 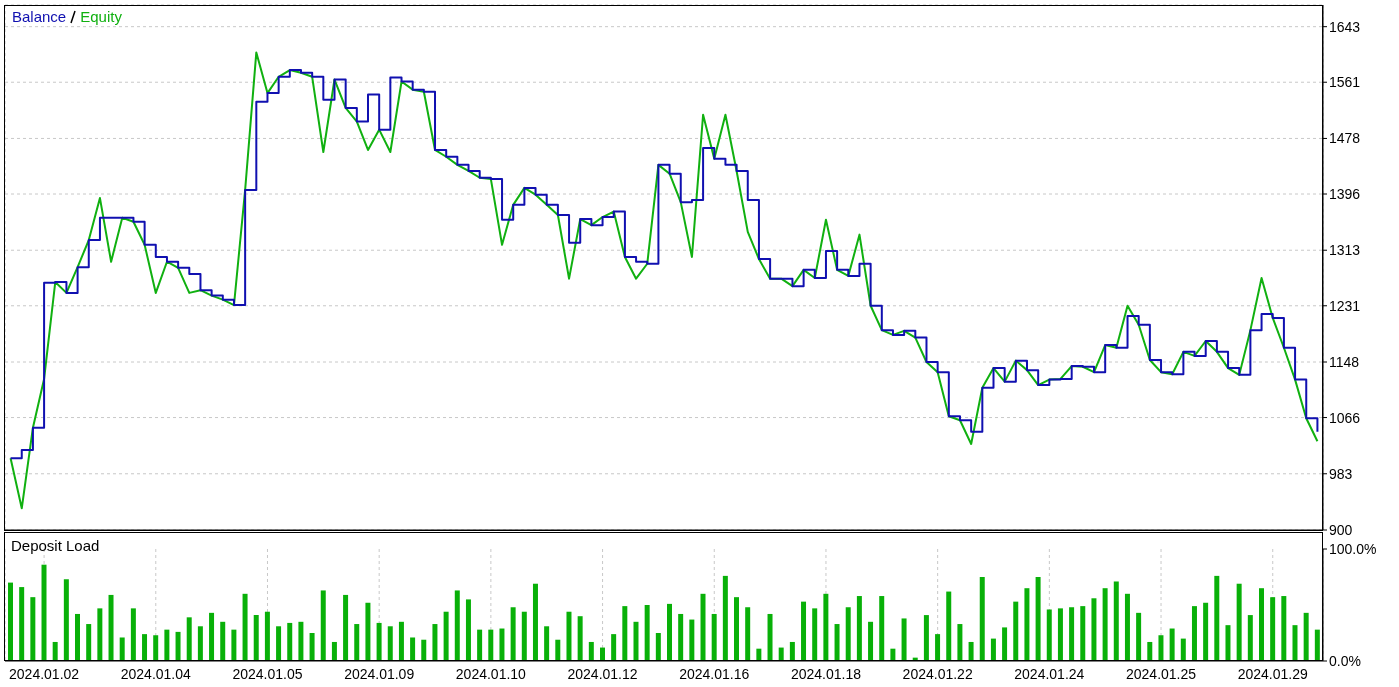 What do you see at coordinates (1345, 305) in the screenshot?
I see `y-tick-label: 1231` at bounding box center [1345, 305].